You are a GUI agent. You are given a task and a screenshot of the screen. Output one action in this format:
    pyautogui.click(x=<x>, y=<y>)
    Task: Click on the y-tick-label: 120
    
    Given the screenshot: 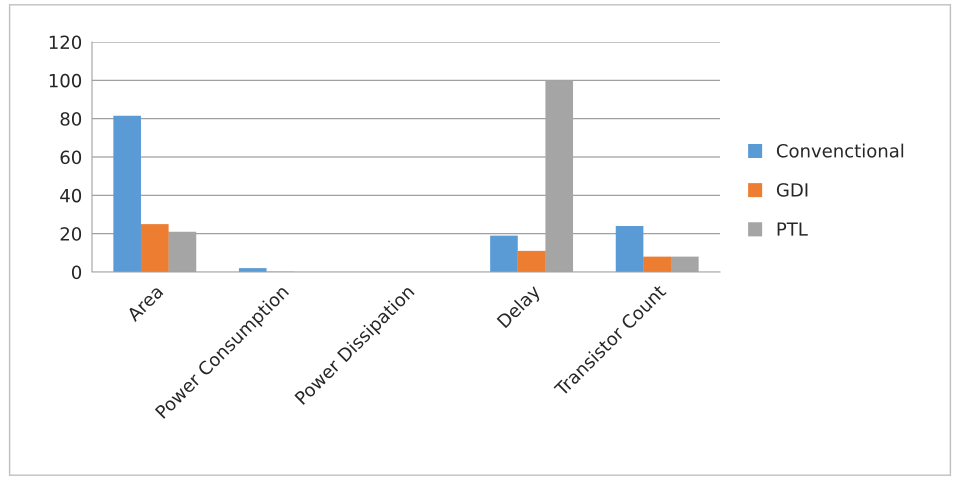 What is the action you would take?
    pyautogui.click(x=66, y=42)
    